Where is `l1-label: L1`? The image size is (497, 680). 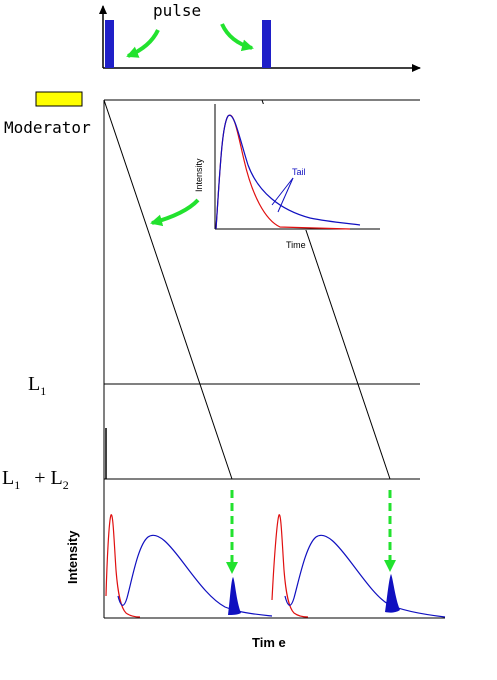 l1-label: L1 is located at coordinates (37, 385).